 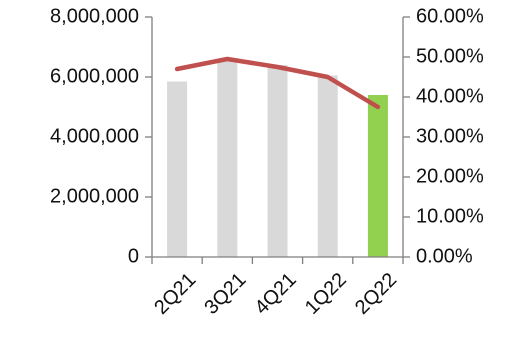 I want to click on x-tick-label-2q22: 2Q22, so click(x=376, y=294).